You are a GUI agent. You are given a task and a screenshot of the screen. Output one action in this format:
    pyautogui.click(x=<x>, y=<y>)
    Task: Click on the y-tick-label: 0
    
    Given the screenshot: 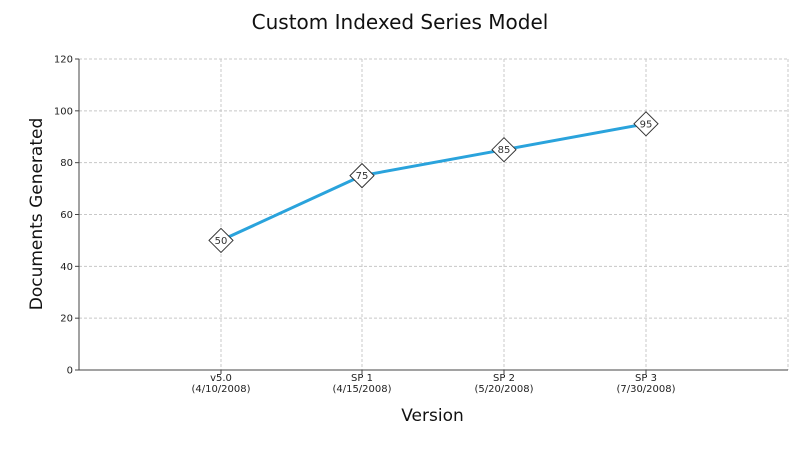 What is the action you would take?
    pyautogui.click(x=70, y=371)
    